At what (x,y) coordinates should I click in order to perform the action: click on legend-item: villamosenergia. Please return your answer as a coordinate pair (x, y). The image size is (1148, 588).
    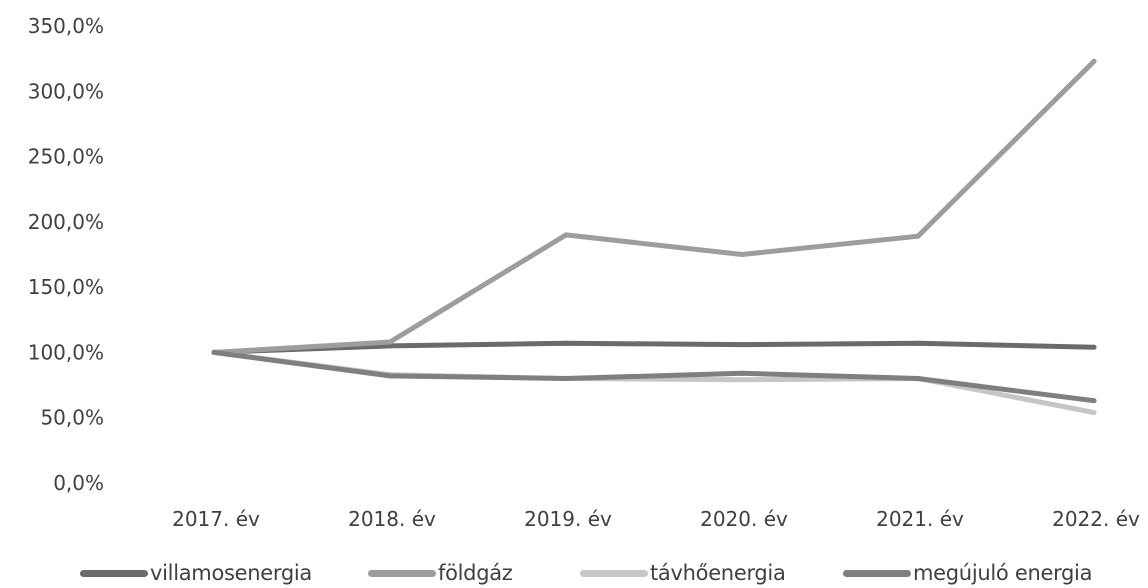
    Looking at the image, I should click on (196, 573).